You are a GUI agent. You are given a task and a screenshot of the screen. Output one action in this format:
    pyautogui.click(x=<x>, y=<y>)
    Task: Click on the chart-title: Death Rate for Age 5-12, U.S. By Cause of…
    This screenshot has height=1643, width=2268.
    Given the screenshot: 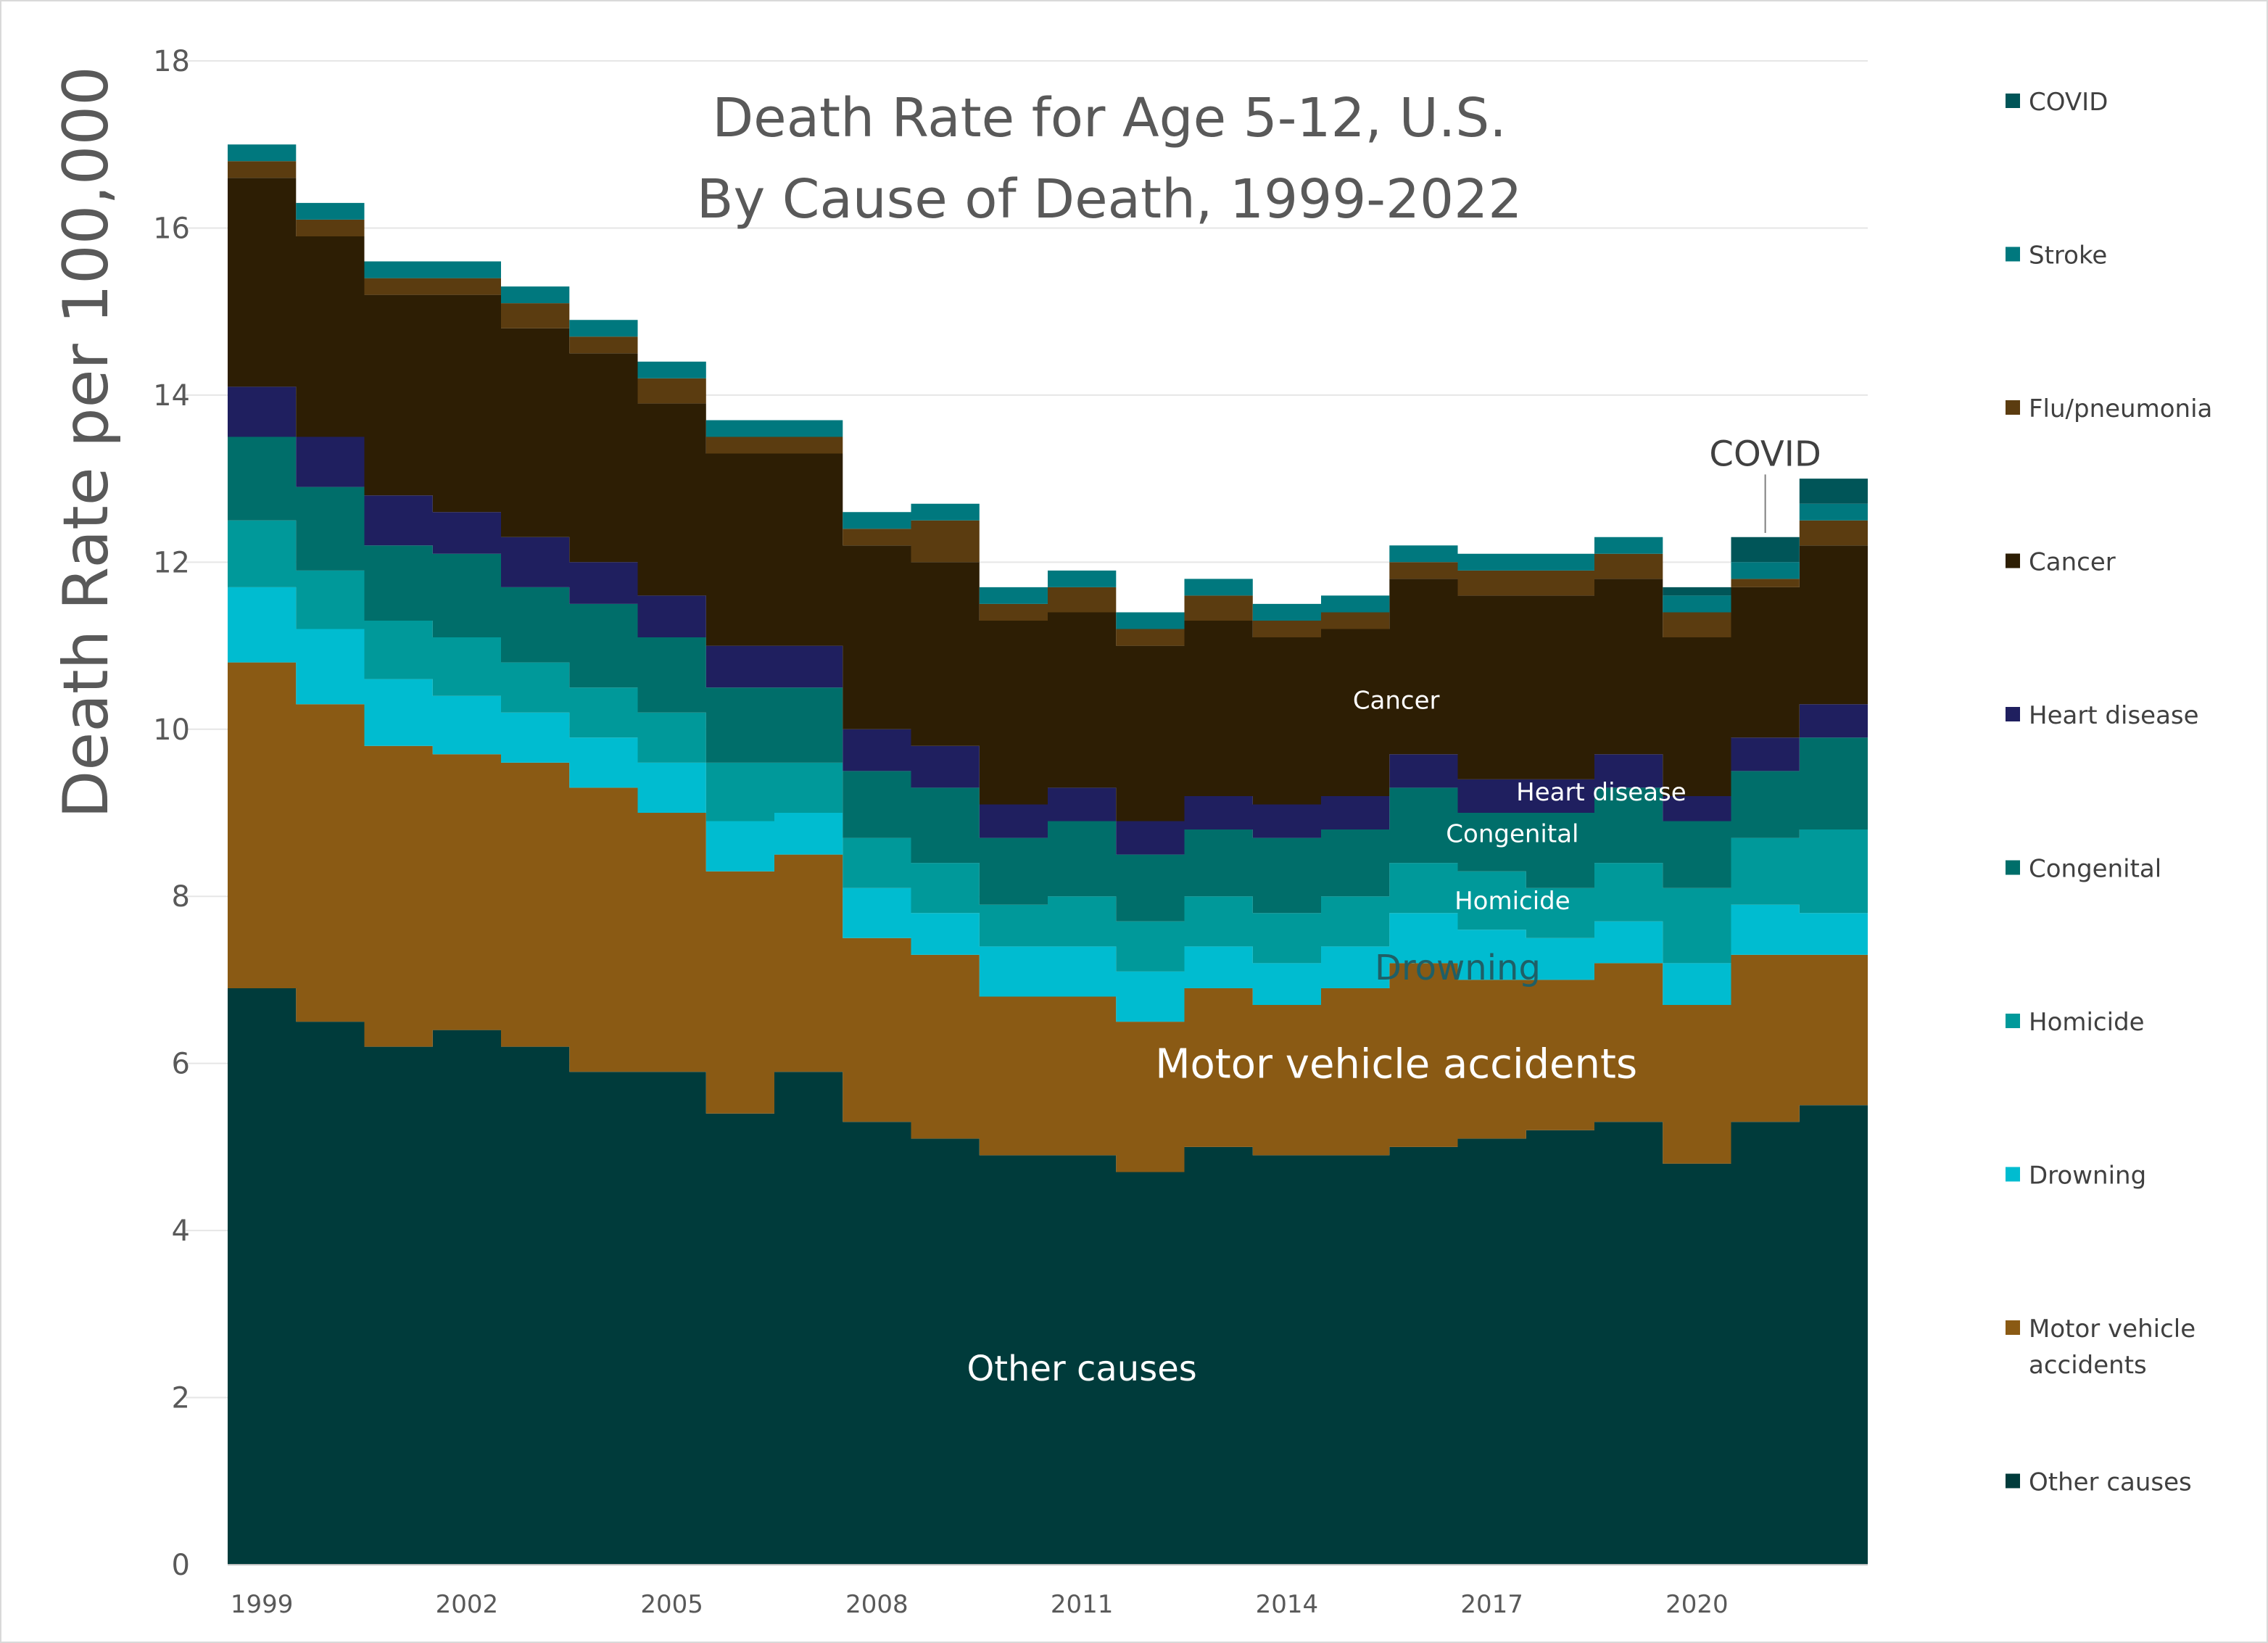 What is the action you would take?
    pyautogui.click(x=1110, y=159)
    